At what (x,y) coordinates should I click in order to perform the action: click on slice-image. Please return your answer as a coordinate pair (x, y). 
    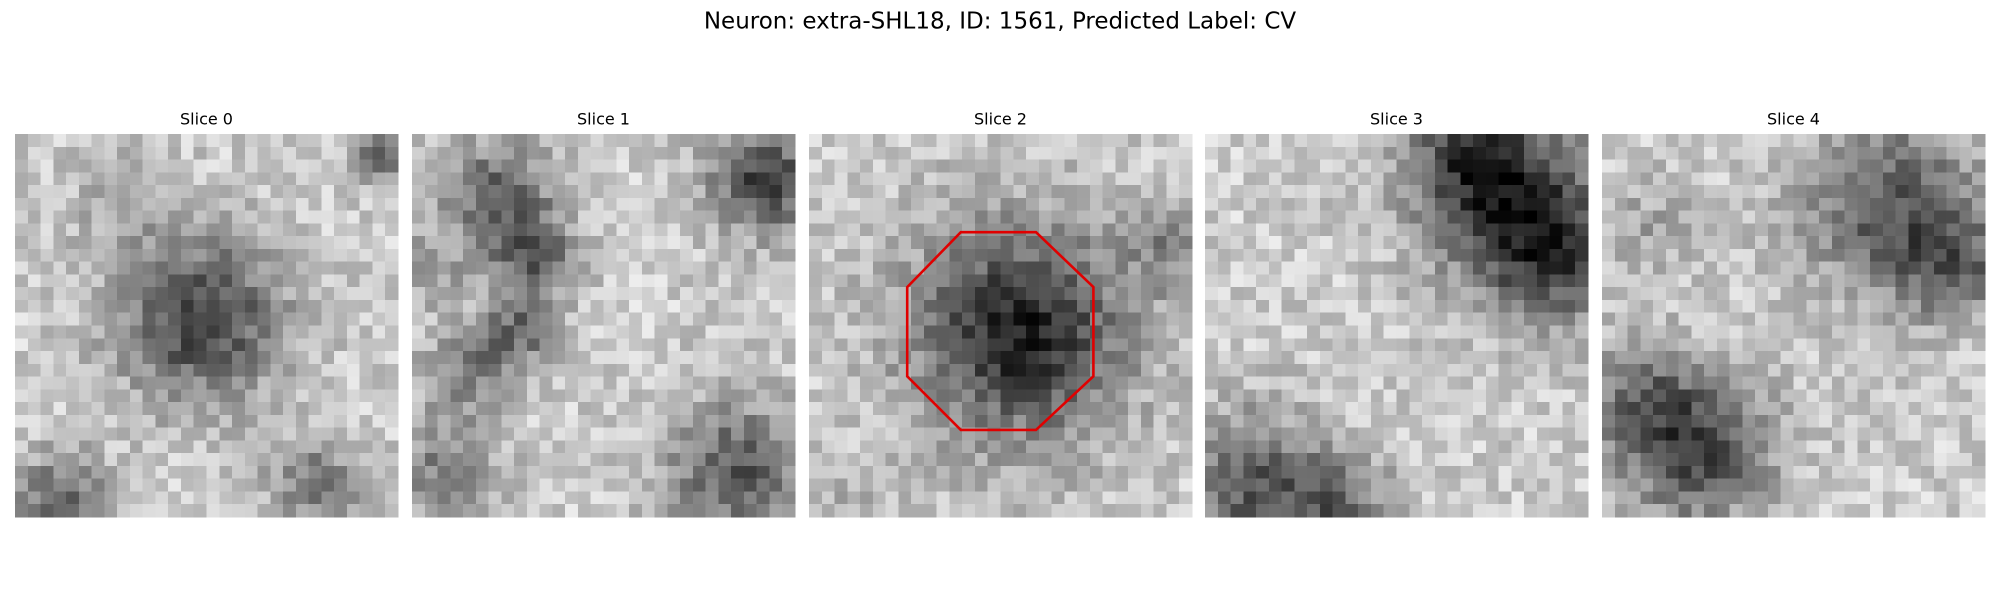
    Looking at the image, I should click on (1794, 326).